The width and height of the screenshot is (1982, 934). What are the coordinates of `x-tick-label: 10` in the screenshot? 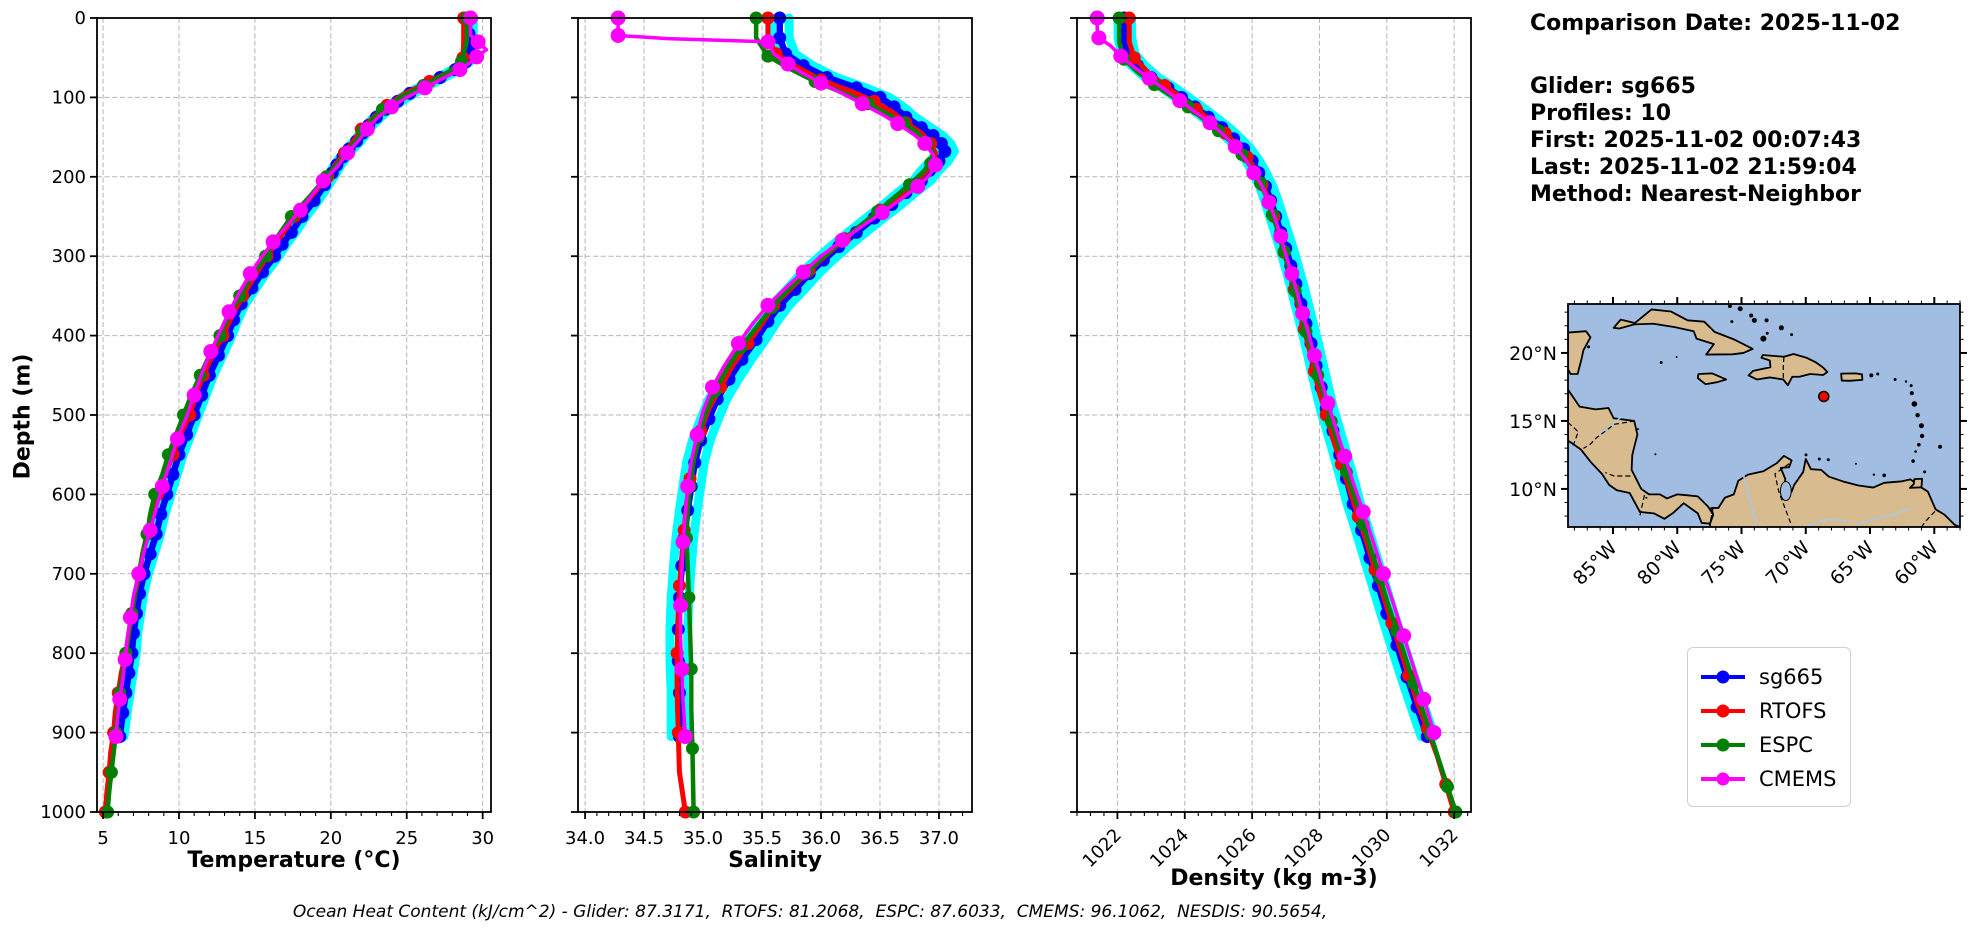 It's located at (179, 838).